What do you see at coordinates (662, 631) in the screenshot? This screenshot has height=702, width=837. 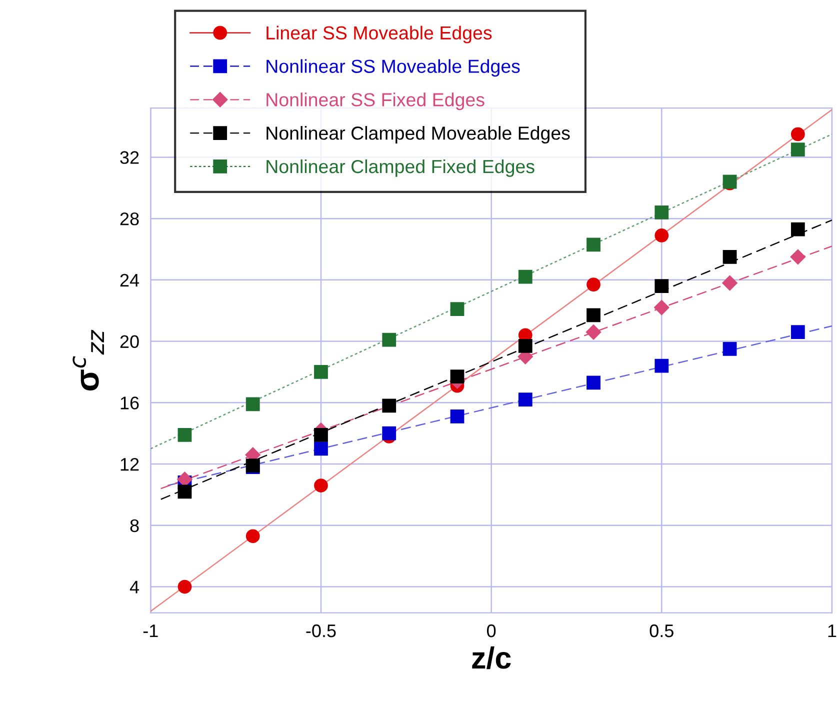 I see `x-tick-label: 0.5` at bounding box center [662, 631].